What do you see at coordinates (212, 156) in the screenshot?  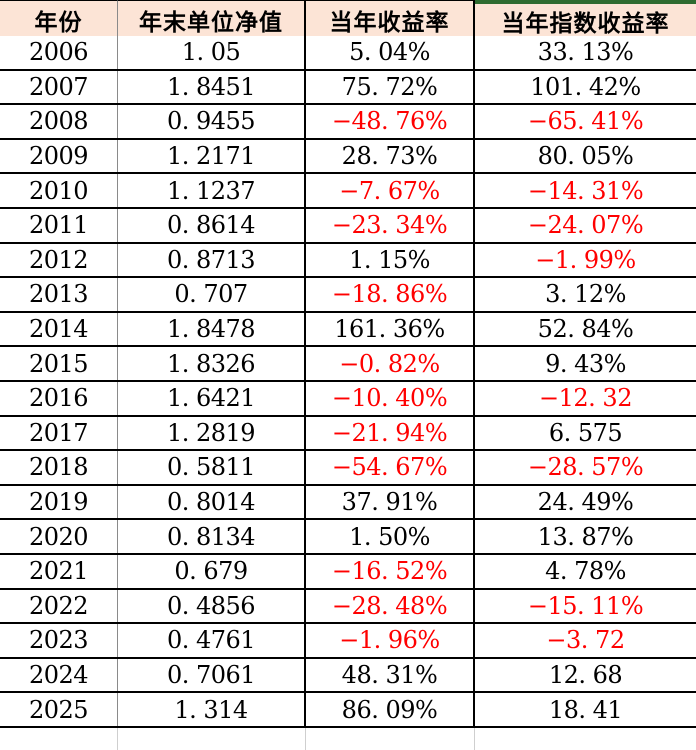 I see `cell-year-end-nav: 1. 2171` at bounding box center [212, 156].